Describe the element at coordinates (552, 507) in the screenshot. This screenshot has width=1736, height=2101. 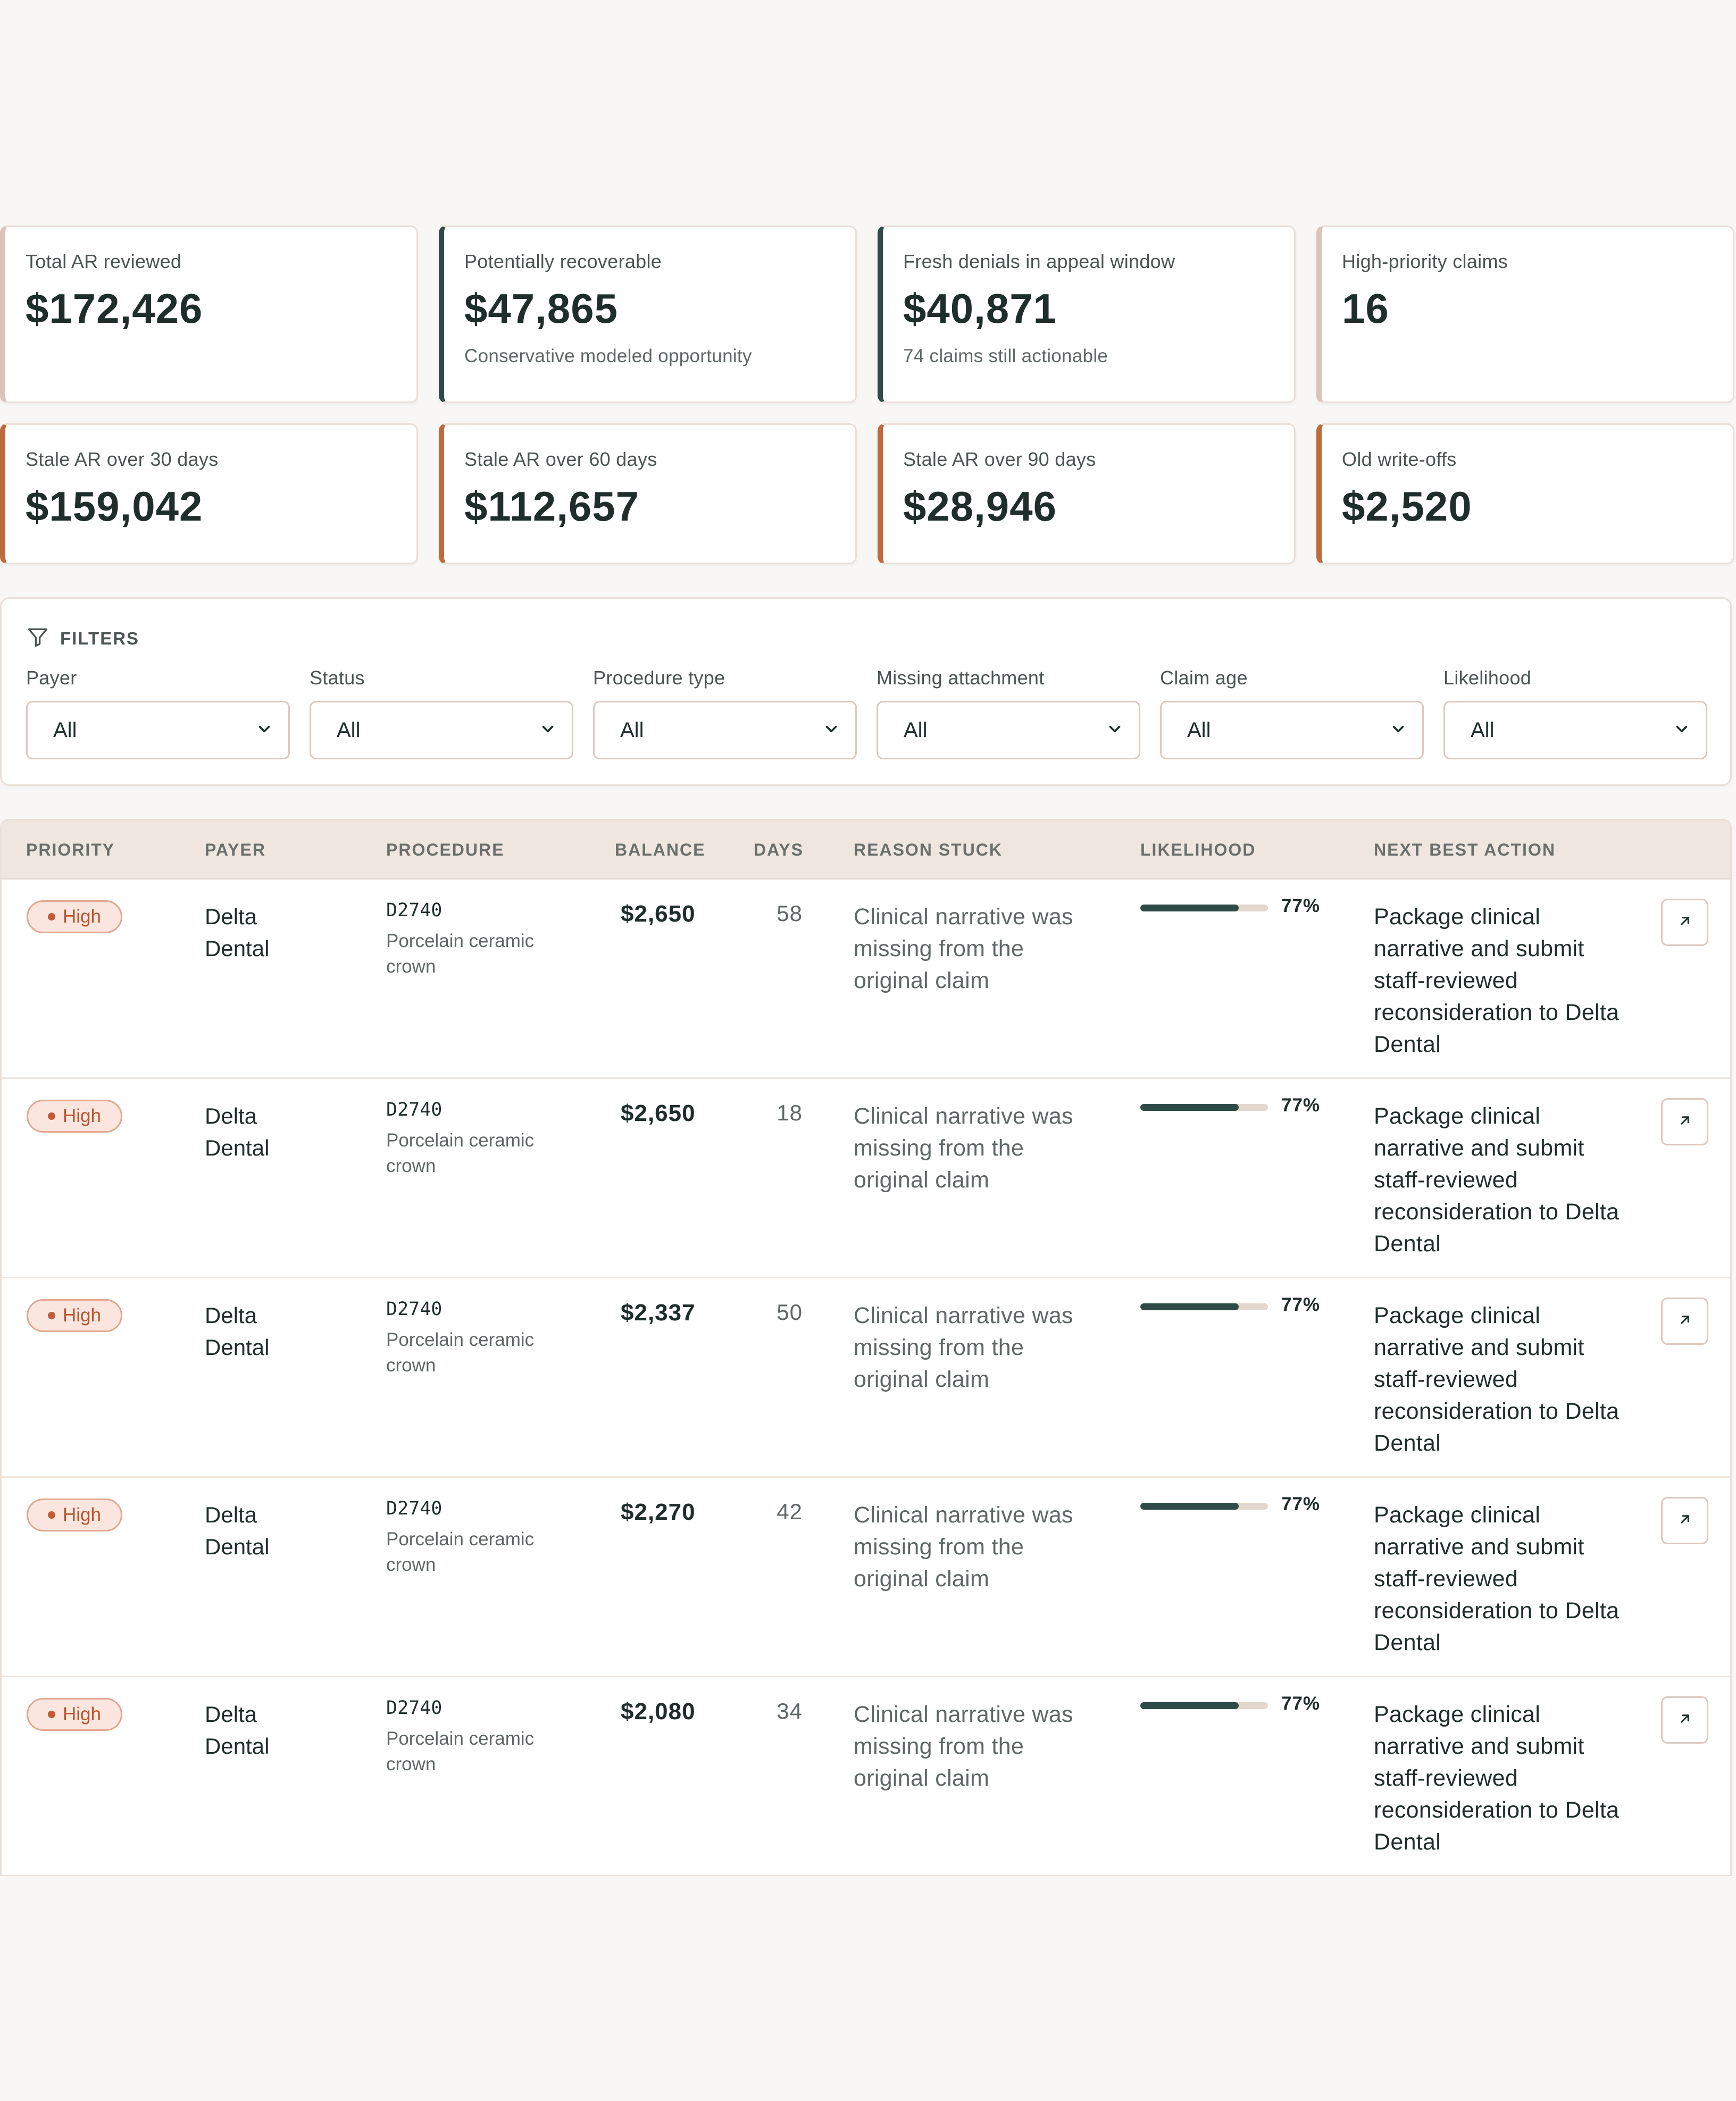
I see `metric-value: $112,657` at that location.